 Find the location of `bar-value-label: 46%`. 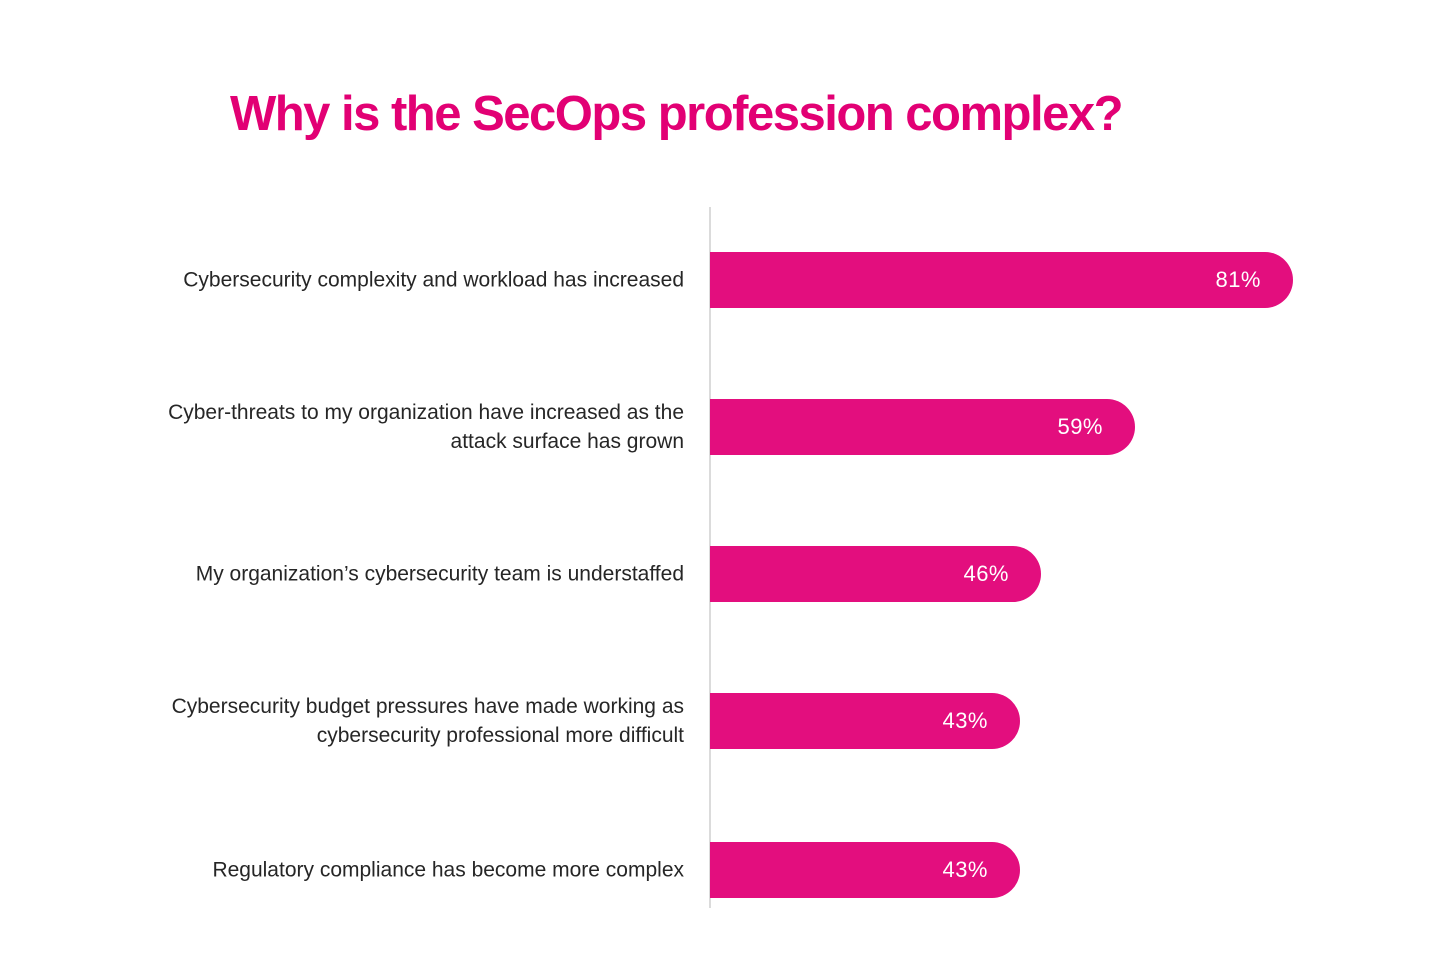

bar-value-label: 46% is located at coordinates (986, 573).